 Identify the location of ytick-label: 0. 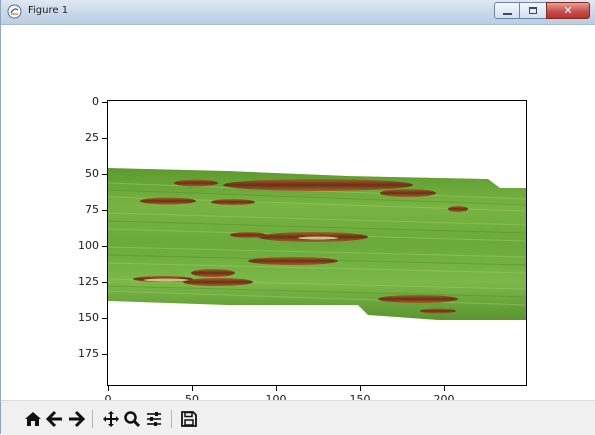
(95, 101).